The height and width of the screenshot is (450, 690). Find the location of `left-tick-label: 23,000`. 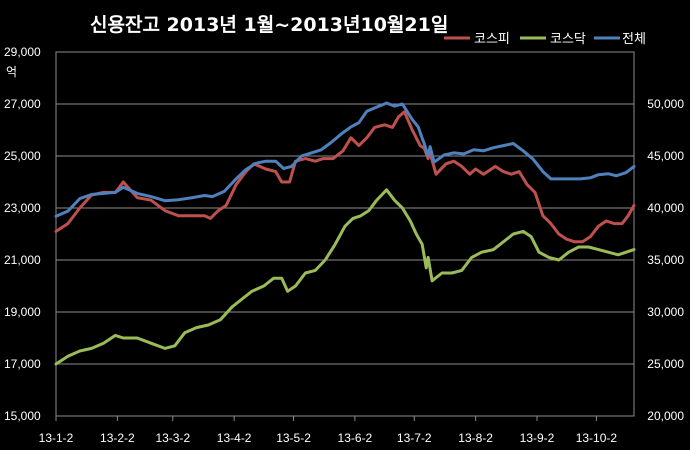

left-tick-label: 23,000 is located at coordinates (22, 208).